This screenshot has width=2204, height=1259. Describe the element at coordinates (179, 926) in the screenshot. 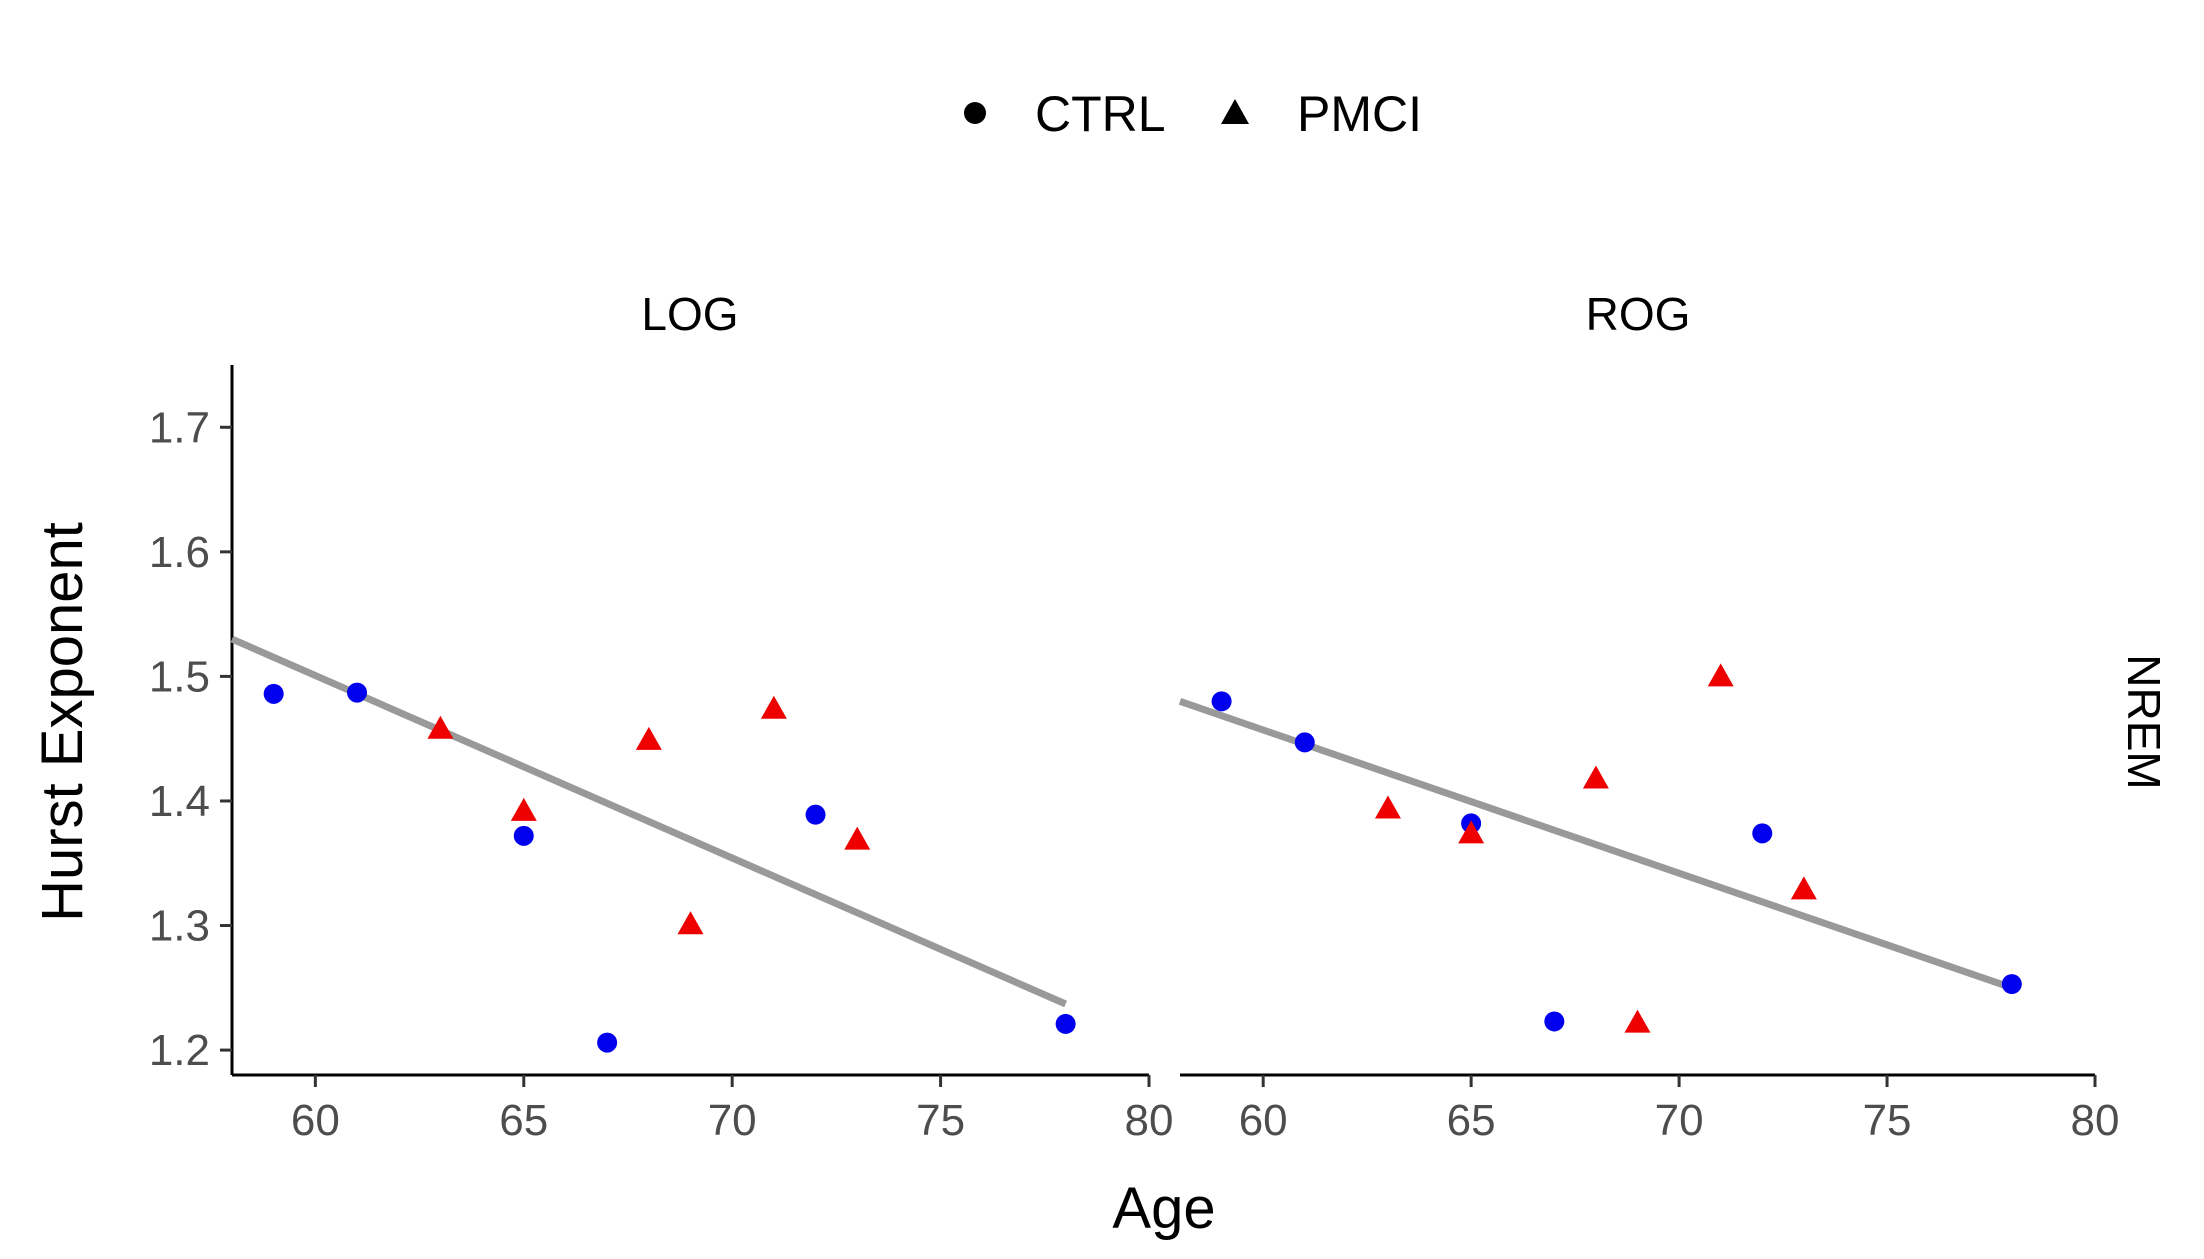

I see `y-tick-label-1.3: 1.3` at that location.